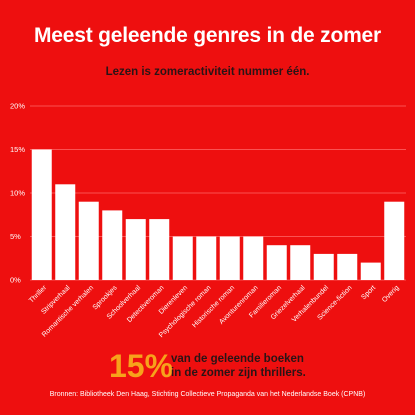 This screenshot has width=415, height=415. I want to click on x-tick-label: Sport, so click(368, 292).